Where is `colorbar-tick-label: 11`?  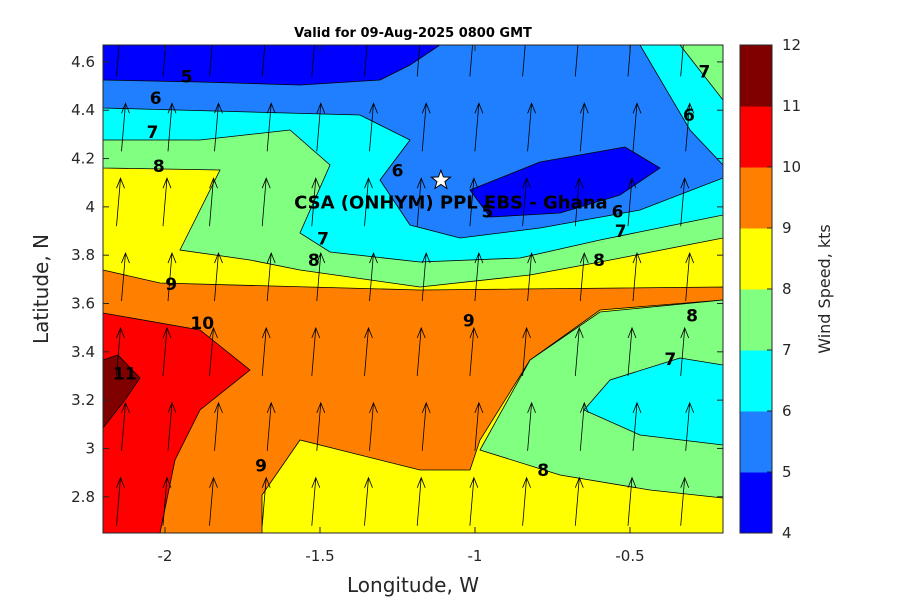 colorbar-tick-label: 11 is located at coordinates (791, 106).